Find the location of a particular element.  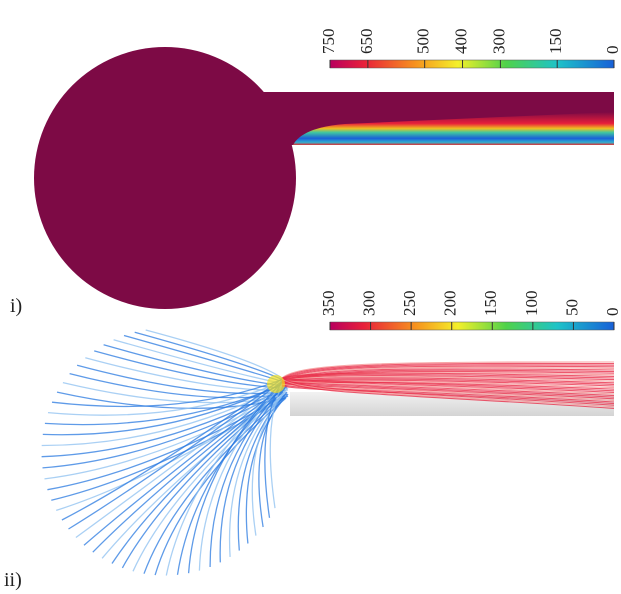

tick-label: 350 is located at coordinates (328, 304).